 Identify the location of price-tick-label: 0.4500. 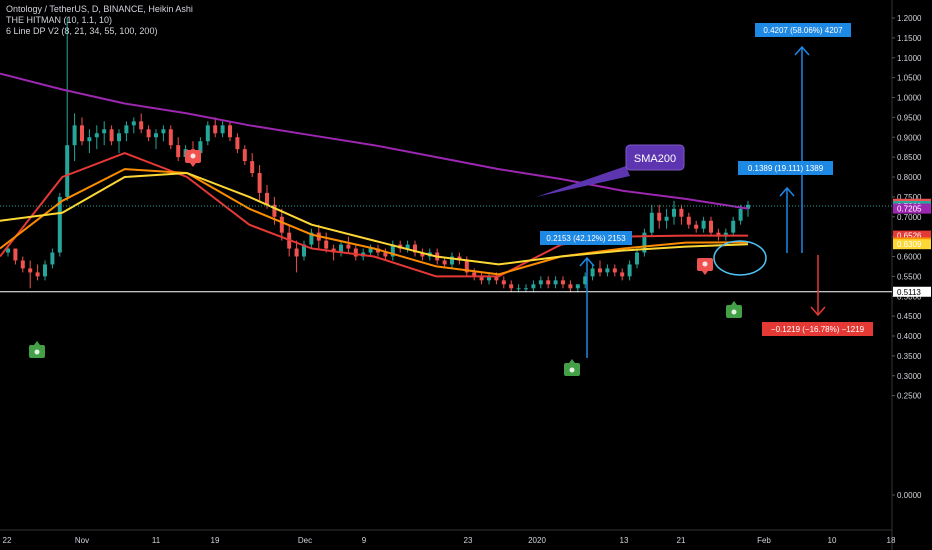
(909, 316).